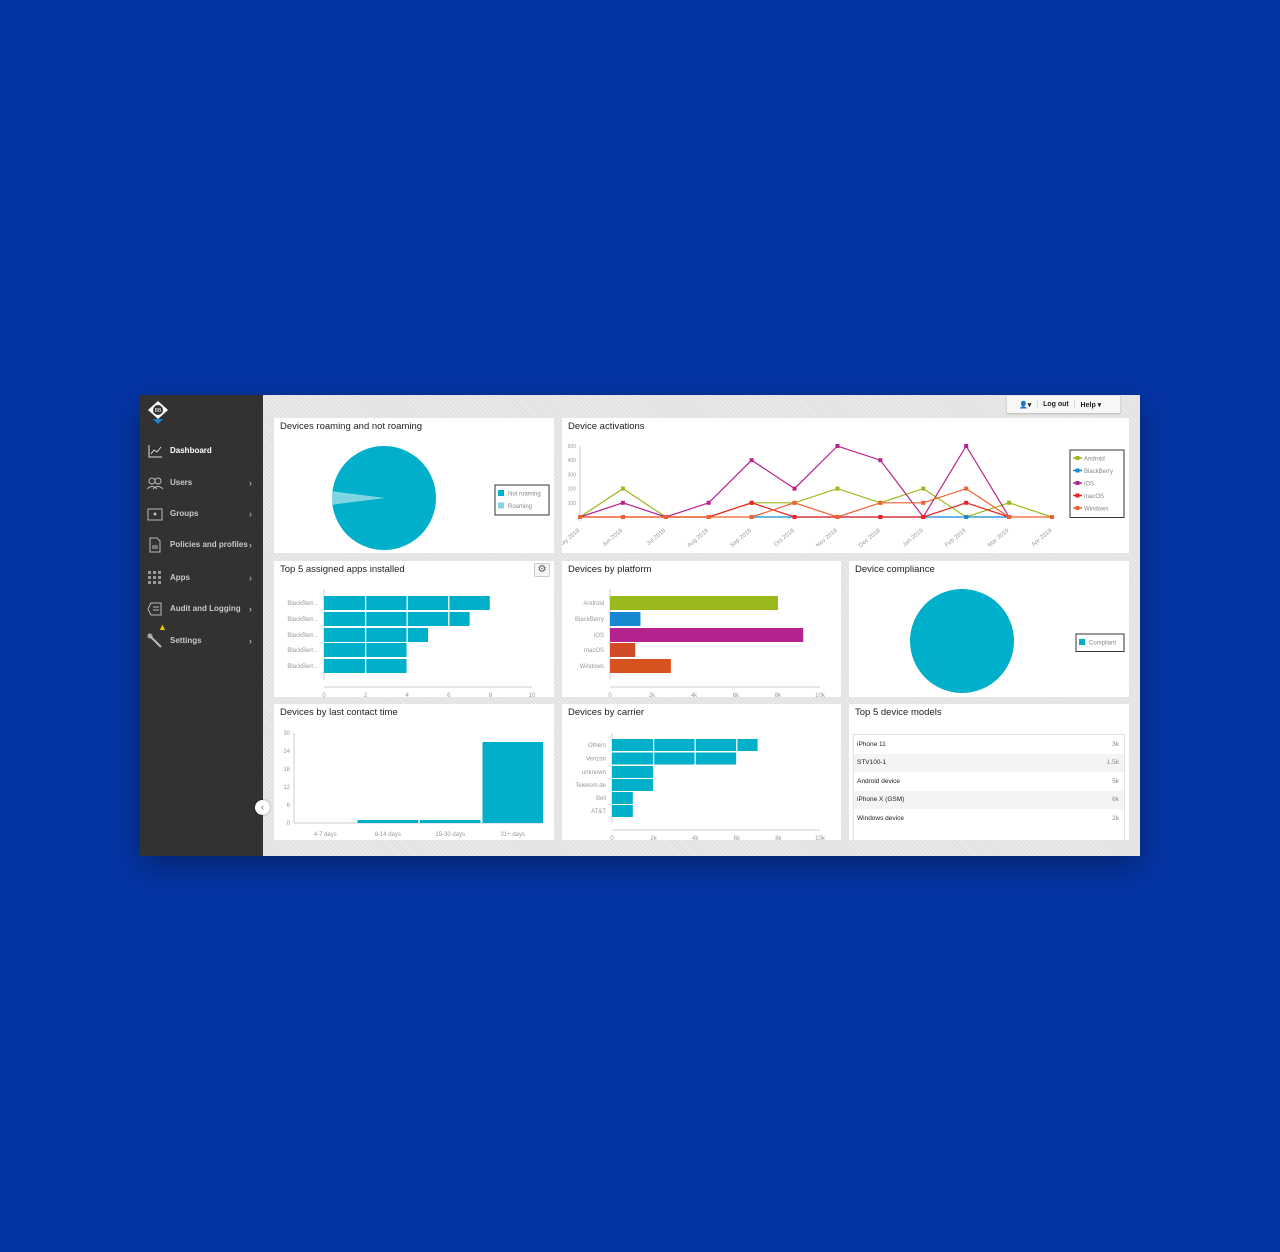  What do you see at coordinates (989, 762) in the screenshot?
I see `list-item: STV100-1 1.5k` at bounding box center [989, 762].